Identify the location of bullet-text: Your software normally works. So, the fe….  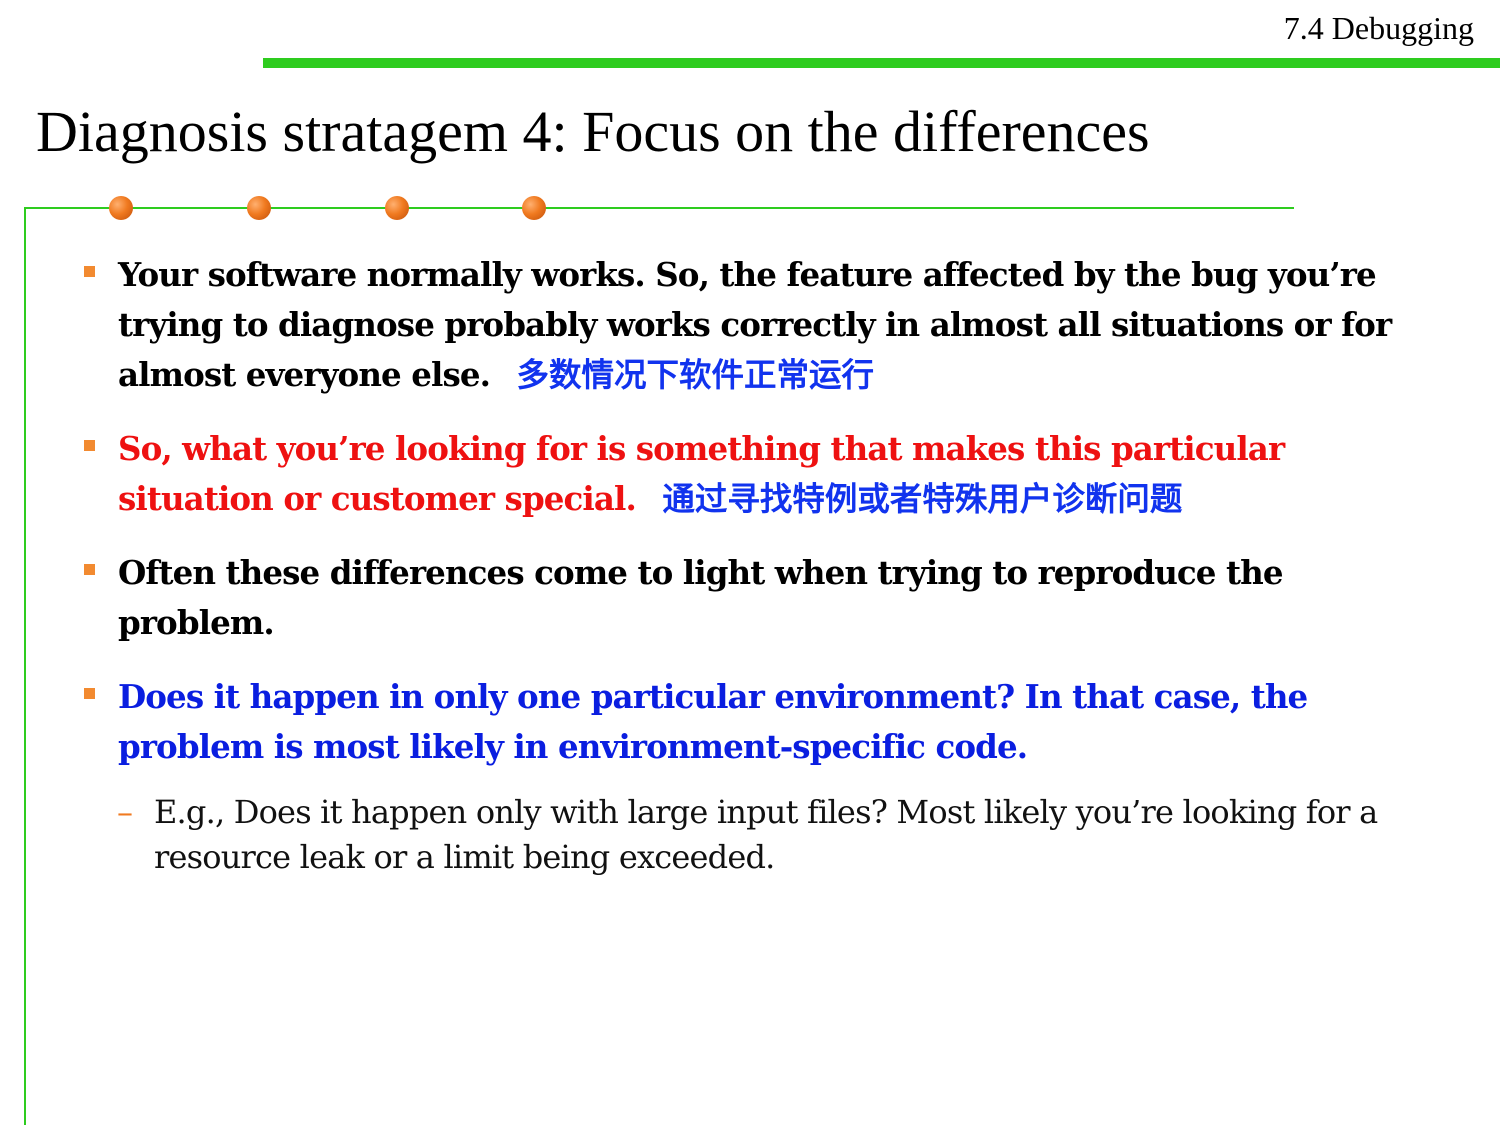
(755, 324).